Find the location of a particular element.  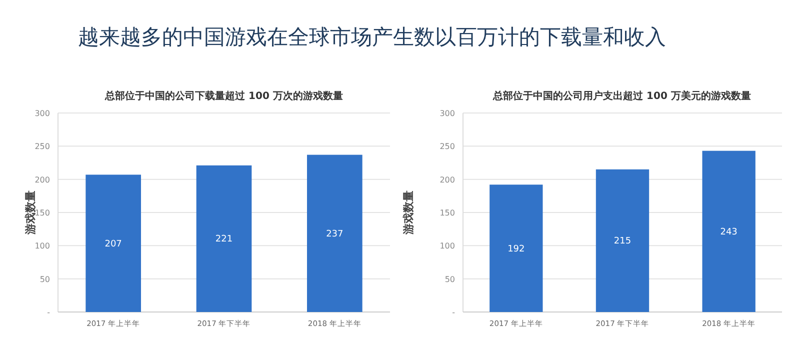

data-label: 215 is located at coordinates (623, 241).